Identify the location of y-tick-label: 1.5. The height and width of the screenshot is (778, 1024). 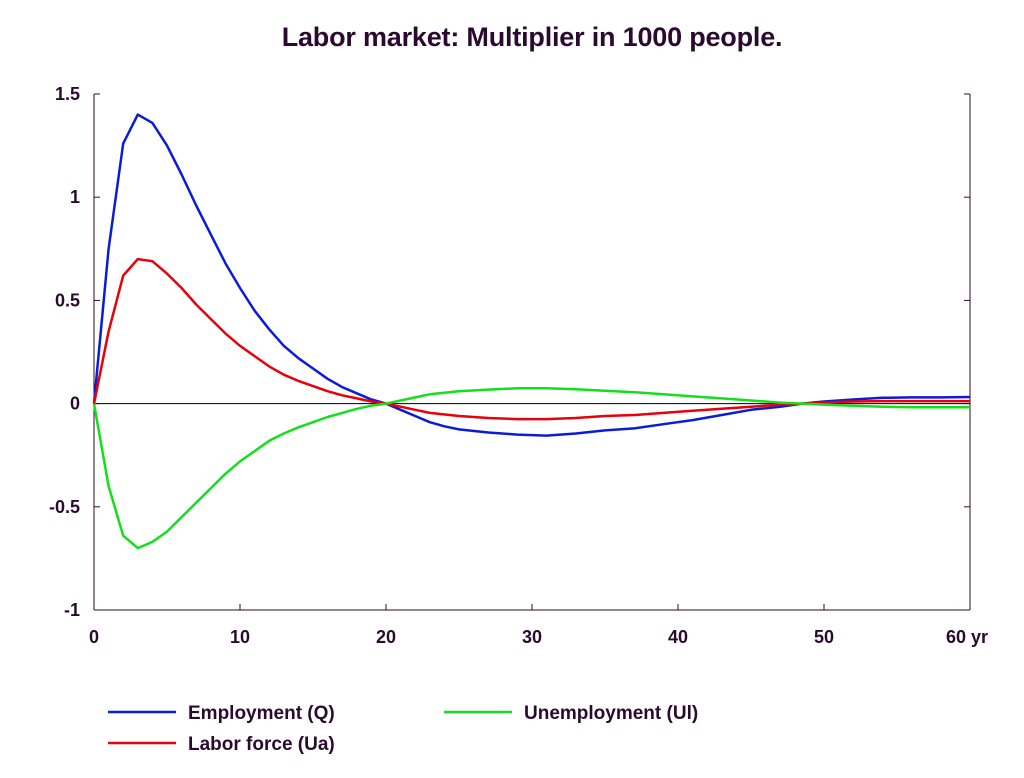
(67, 94).